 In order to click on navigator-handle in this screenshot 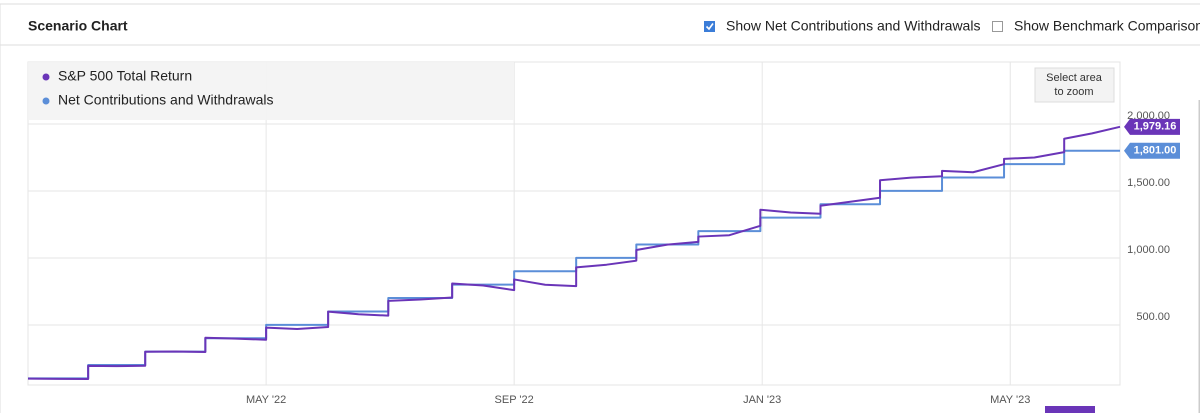, I will do `click(1070, 409)`.